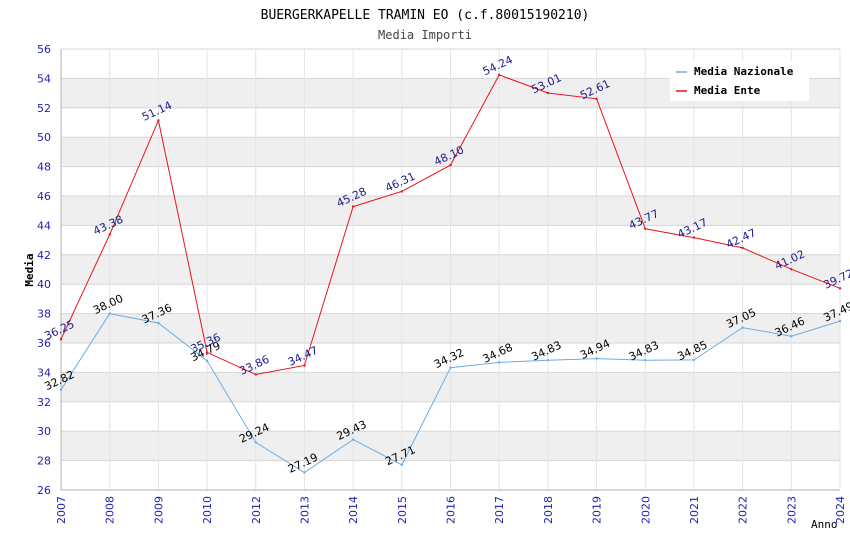 The image size is (850, 550). I want to click on x-axis-label: Anno, so click(824, 524).